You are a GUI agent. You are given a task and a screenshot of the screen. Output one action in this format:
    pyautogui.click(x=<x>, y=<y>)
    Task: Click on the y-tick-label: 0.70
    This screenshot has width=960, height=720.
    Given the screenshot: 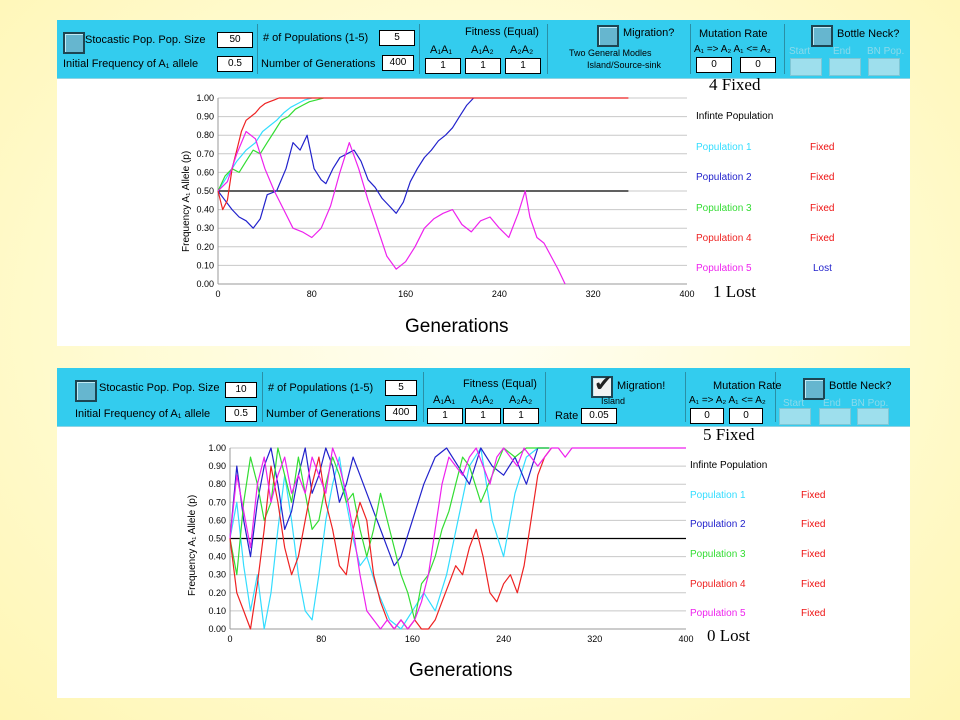 What is the action you would take?
    pyautogui.click(x=217, y=502)
    